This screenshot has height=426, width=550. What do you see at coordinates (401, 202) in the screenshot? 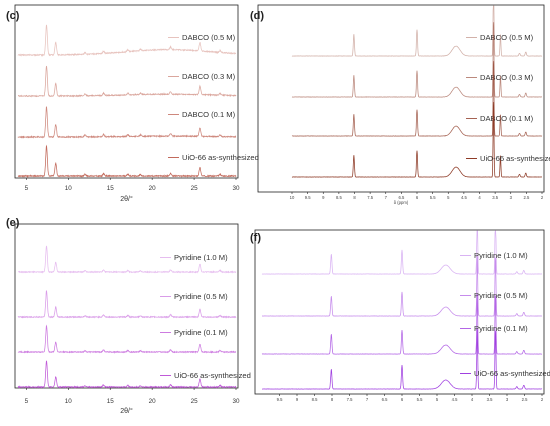
I see `x-axis-label: δ (ppm)` at bounding box center [401, 202].